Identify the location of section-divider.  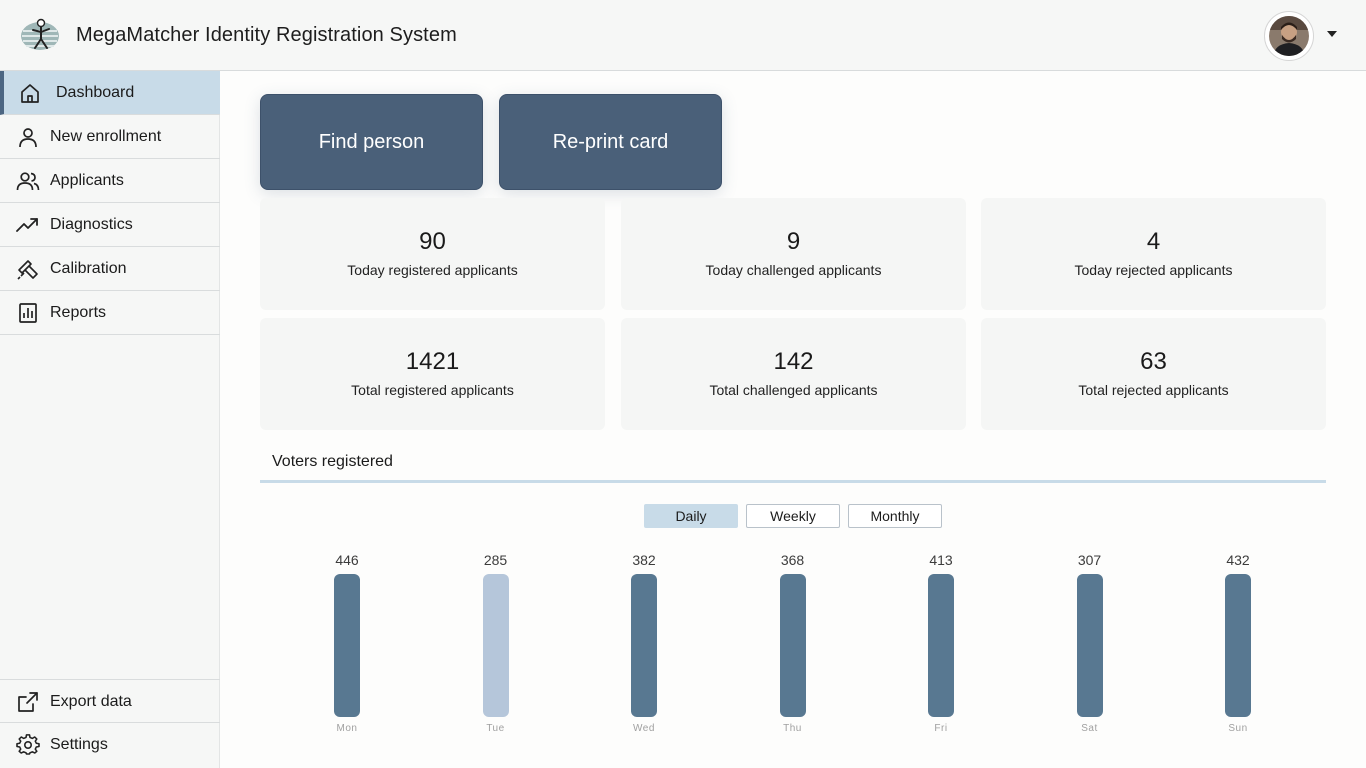
(793, 481).